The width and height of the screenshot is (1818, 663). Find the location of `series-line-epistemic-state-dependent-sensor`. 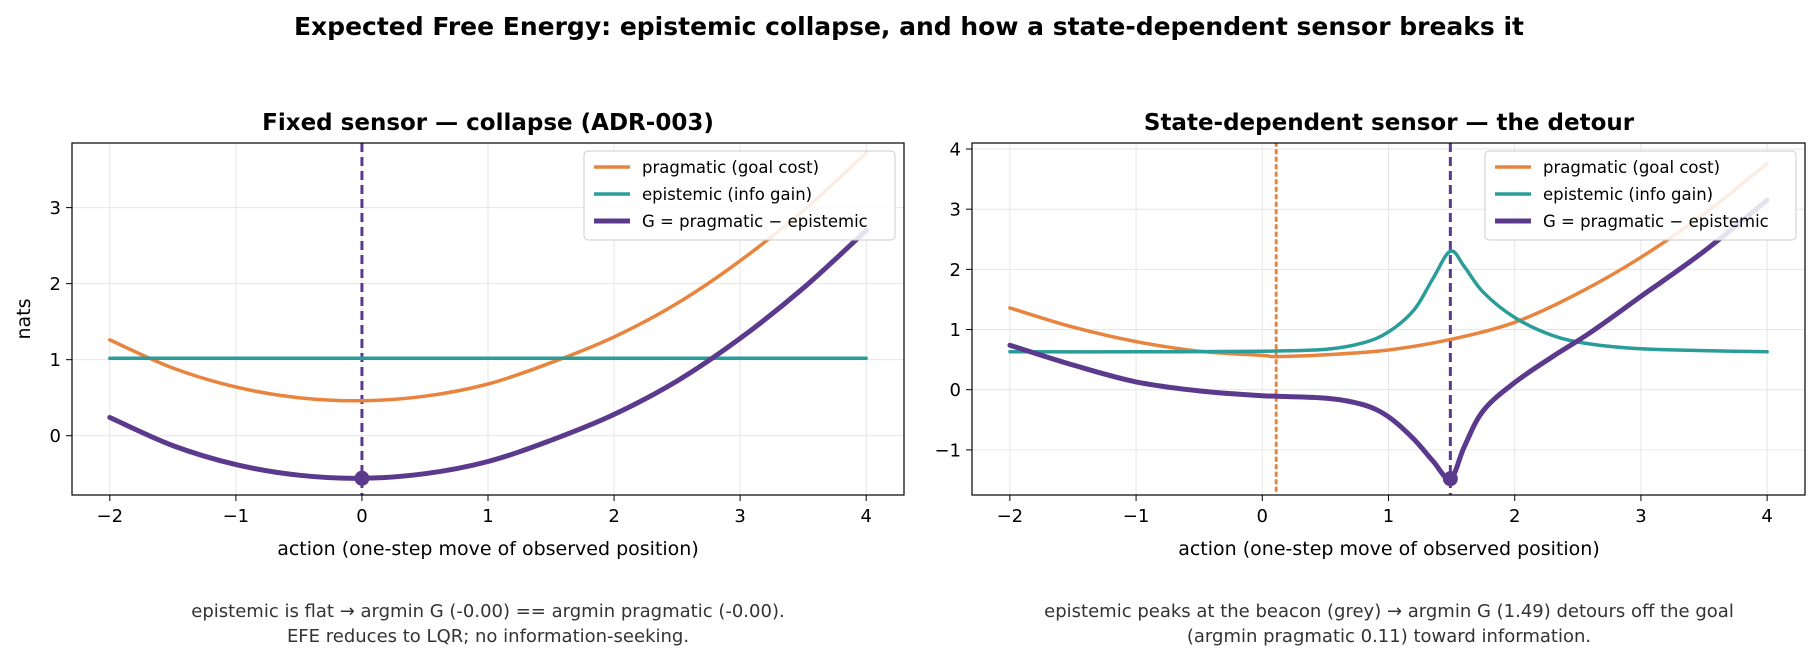

series-line-epistemic-state-dependent-sensor is located at coordinates (1388, 301).